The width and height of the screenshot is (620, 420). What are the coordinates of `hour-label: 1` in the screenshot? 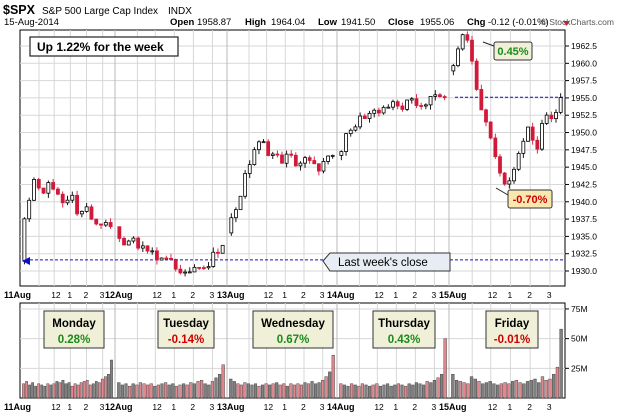 It's located at (69, 295).